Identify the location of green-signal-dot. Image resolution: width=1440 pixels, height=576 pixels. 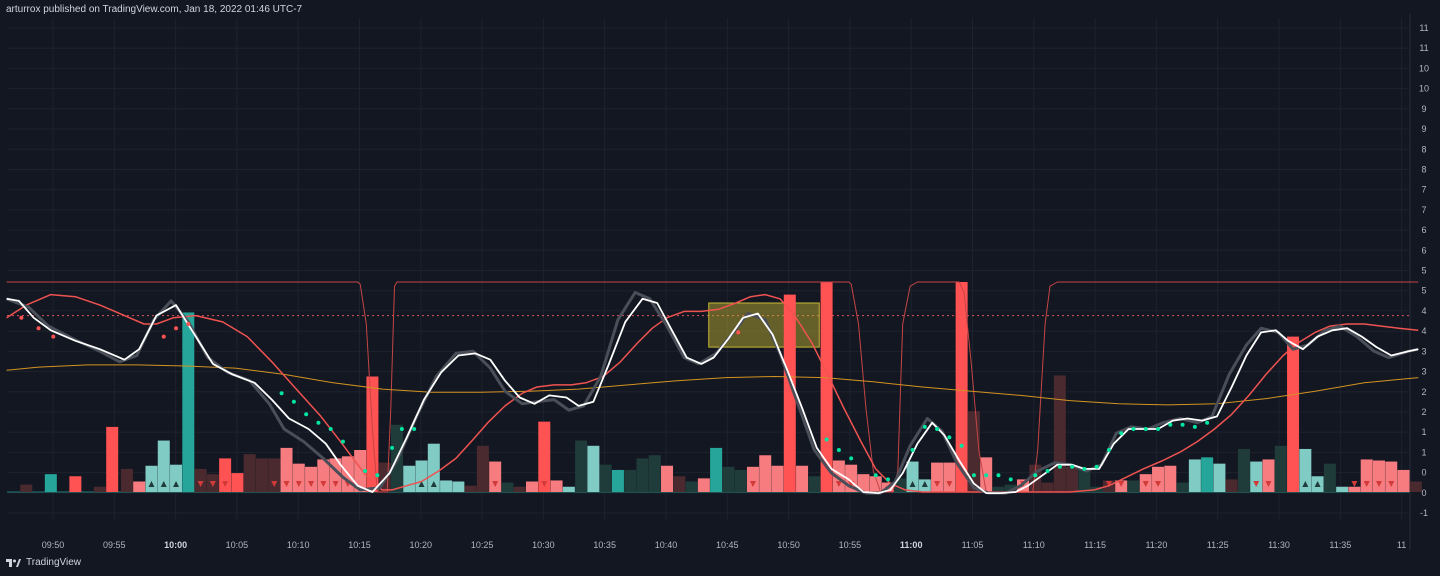
(401, 429).